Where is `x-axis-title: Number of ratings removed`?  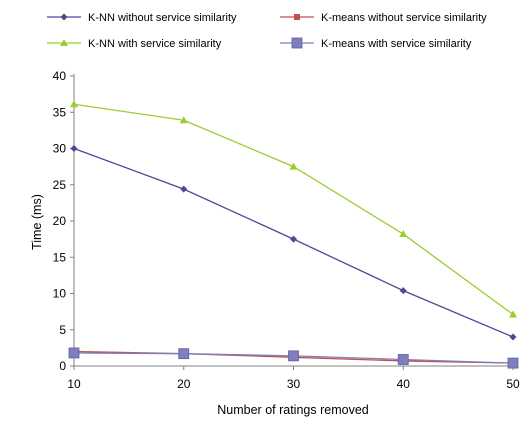
x-axis-title: Number of ratings removed is located at coordinates (293, 410).